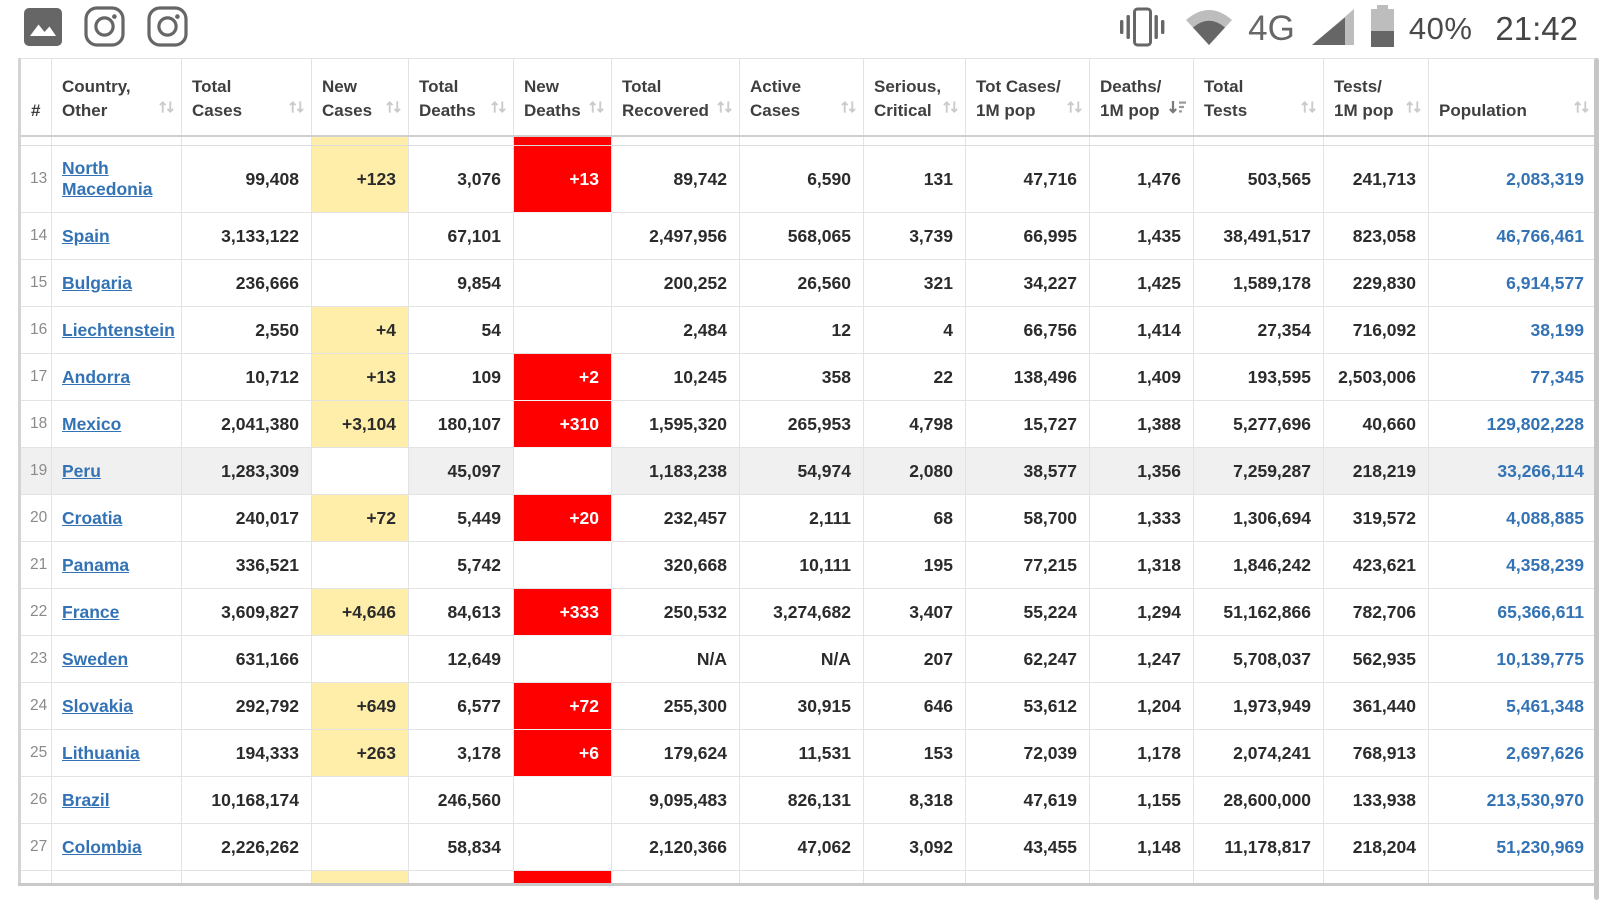  What do you see at coordinates (1141, 179) in the screenshot?
I see `deaths-per-1m-cell: 1,476` at bounding box center [1141, 179].